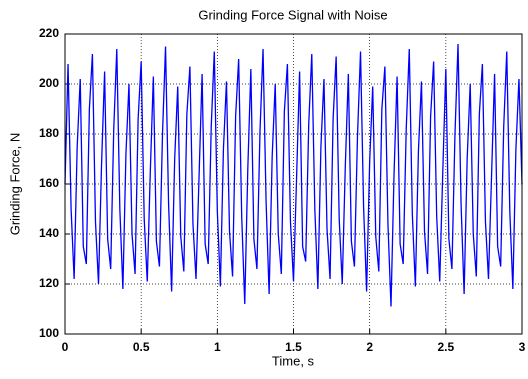  I want to click on y-tick-label: 220, so click(49, 33).